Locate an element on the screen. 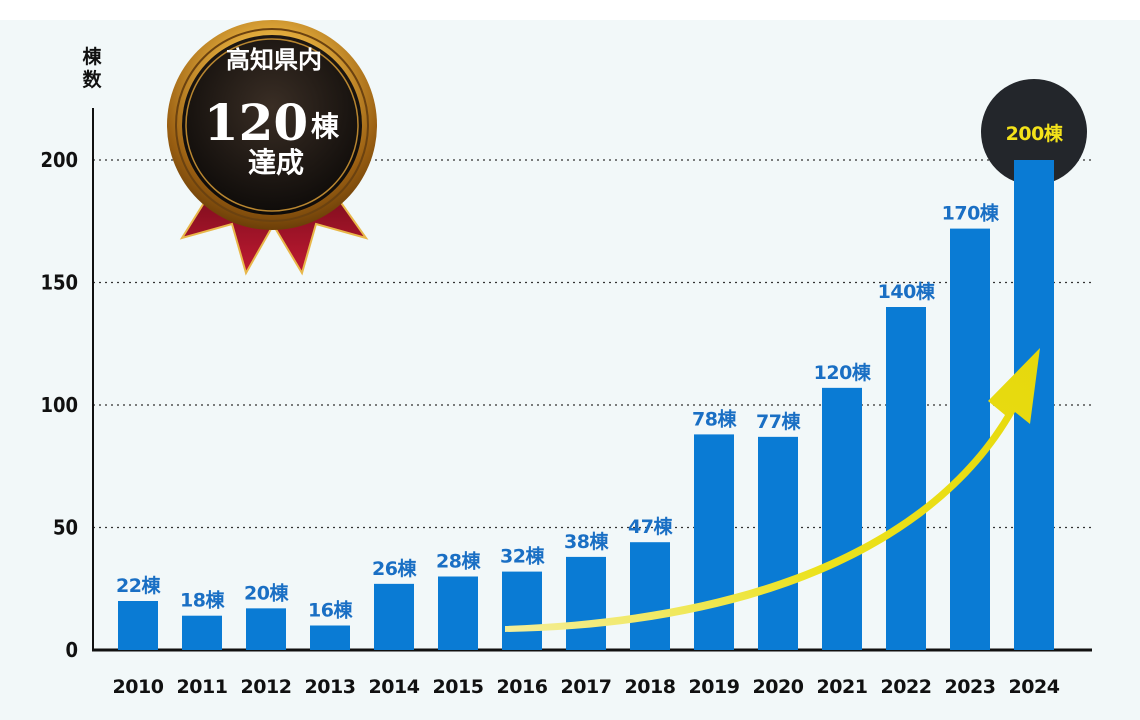 This screenshot has width=1140, height=720. highlight-marker is located at coordinates (1034, 132).